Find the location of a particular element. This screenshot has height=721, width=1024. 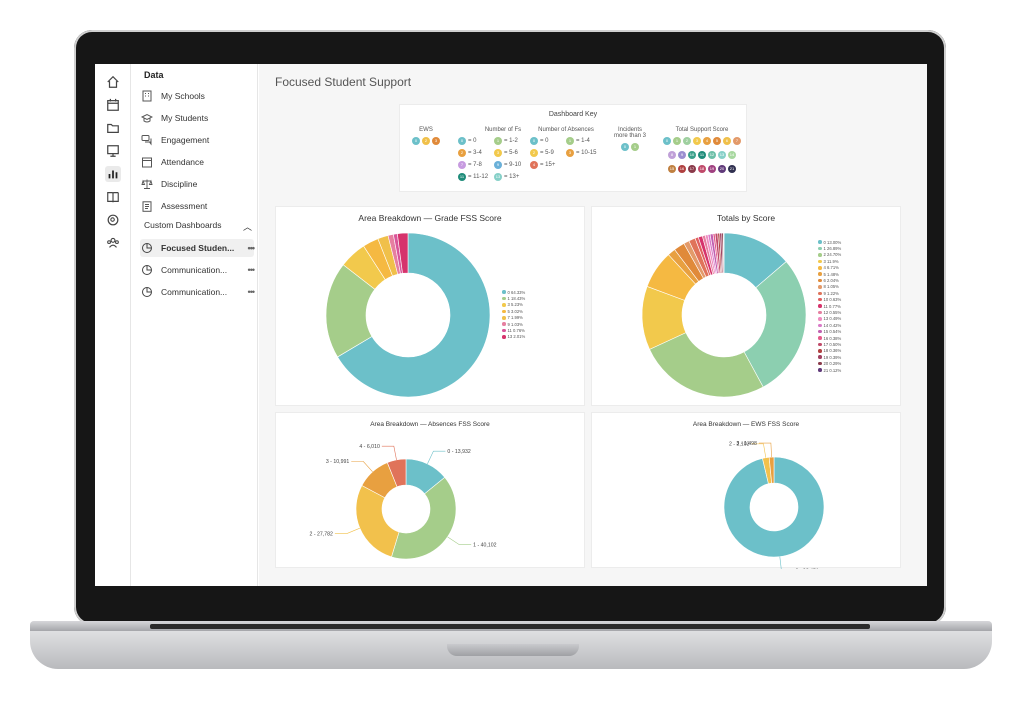

users-icon is located at coordinates (113, 243).